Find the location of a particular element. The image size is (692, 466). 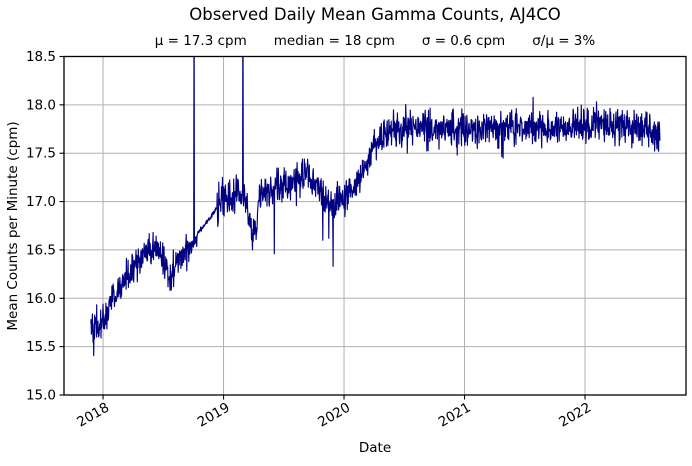

x-axis-label: Date is located at coordinates (375, 448).